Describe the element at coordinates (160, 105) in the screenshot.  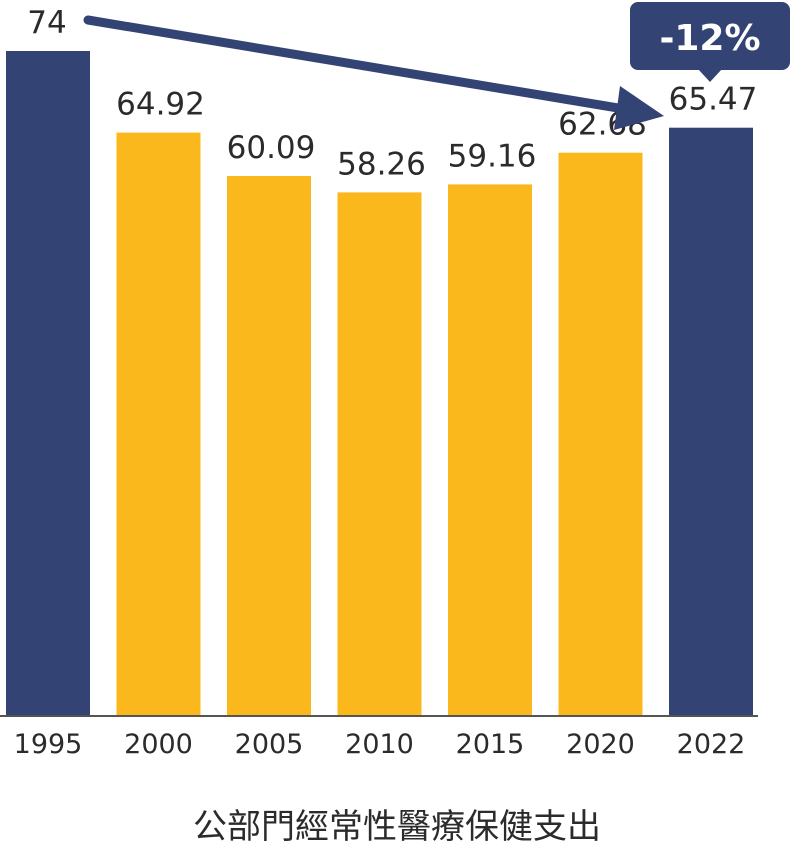
I see `value-label-2000: 64.92` at that location.